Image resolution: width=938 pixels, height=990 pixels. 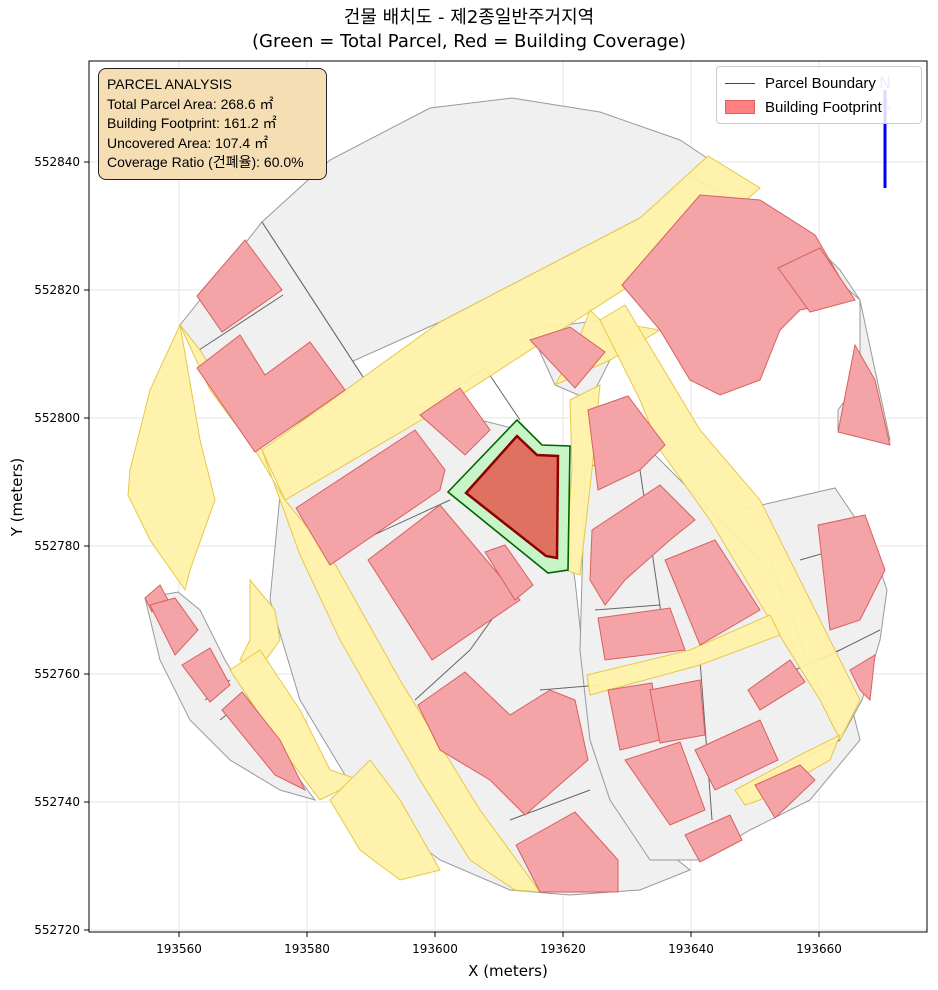 I want to click on info-building-footprint: Building Footprint: 161.2 ㎡, so click(x=192, y=123).